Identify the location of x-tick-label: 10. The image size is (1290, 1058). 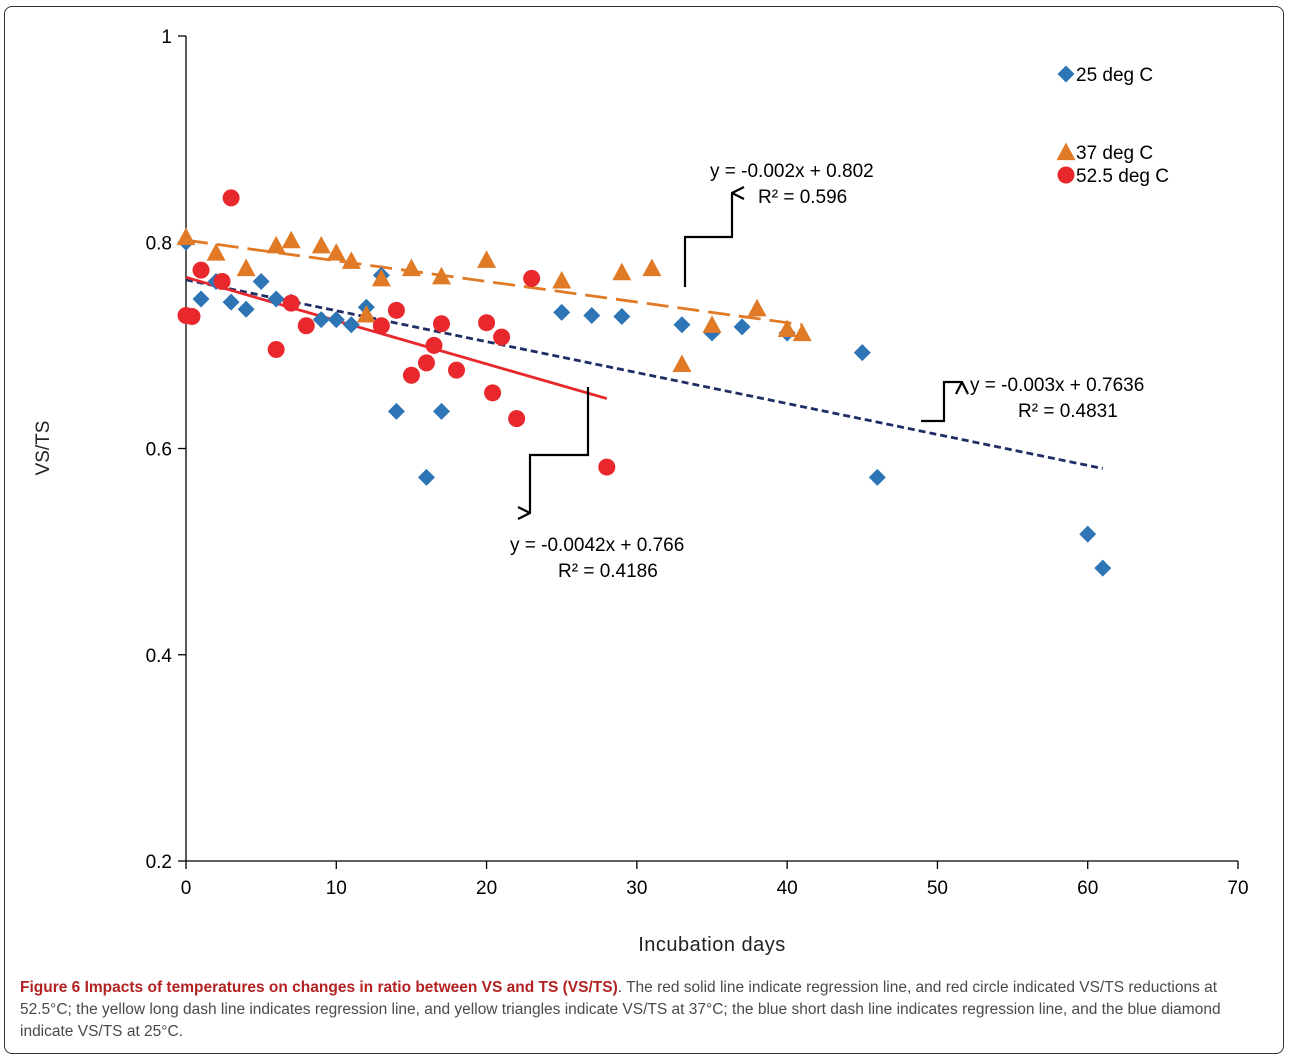
(336, 888).